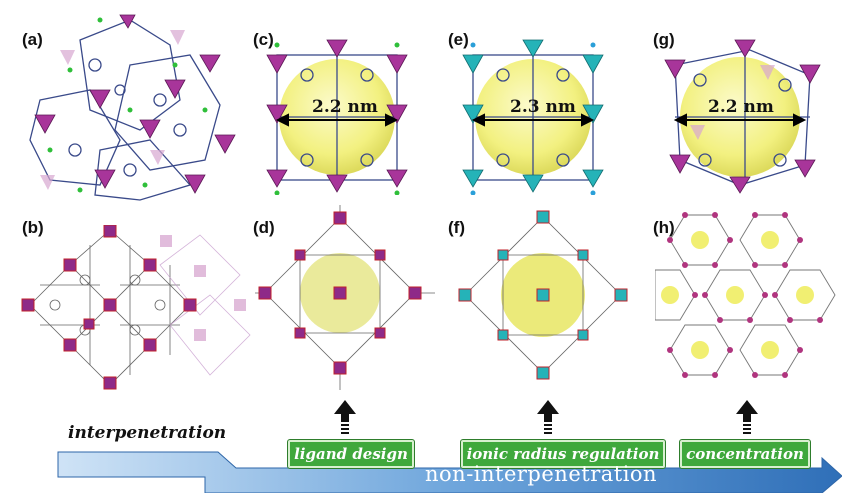 Image resolution: width=842 pixels, height=493 pixels. Describe the element at coordinates (147, 433) in the screenshot. I see `interpenetration-label: interpenetration` at that location.